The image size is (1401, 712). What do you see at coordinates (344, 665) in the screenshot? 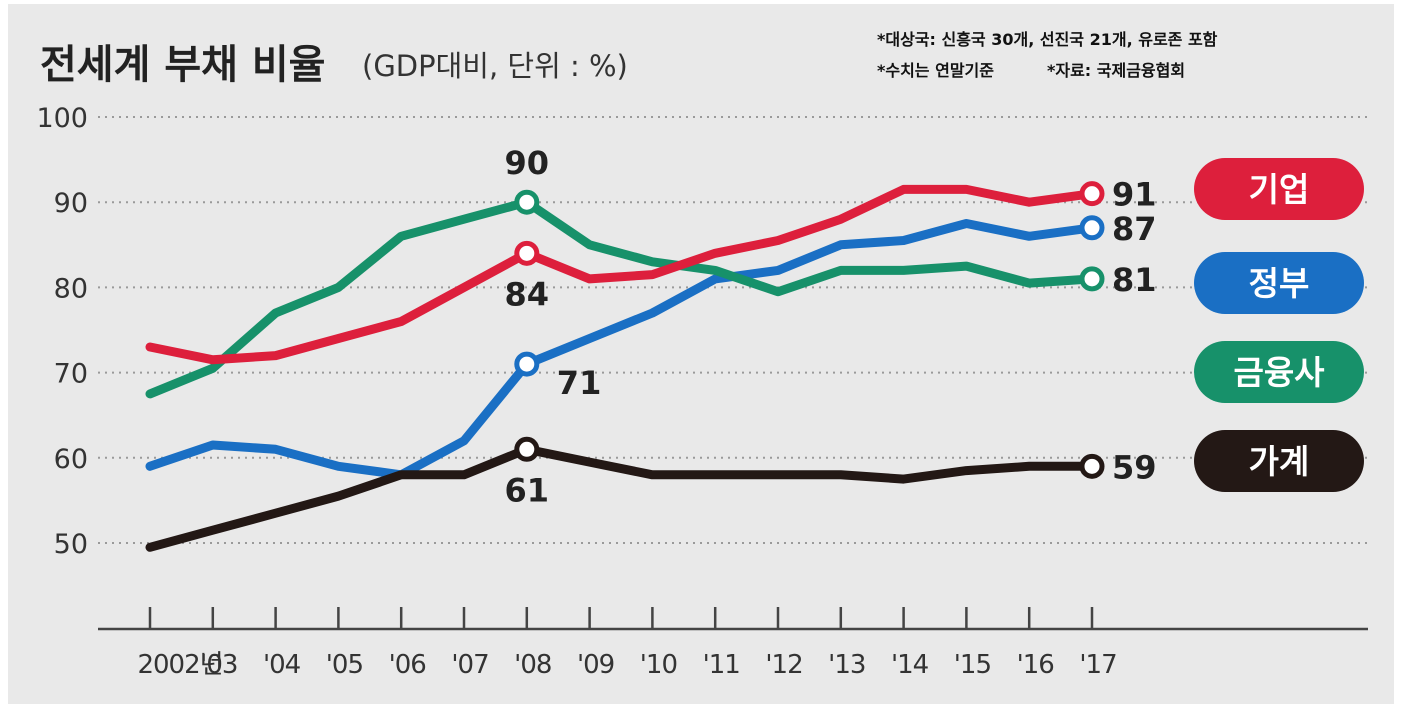
I see `x-tick-label: '05` at bounding box center [344, 665].